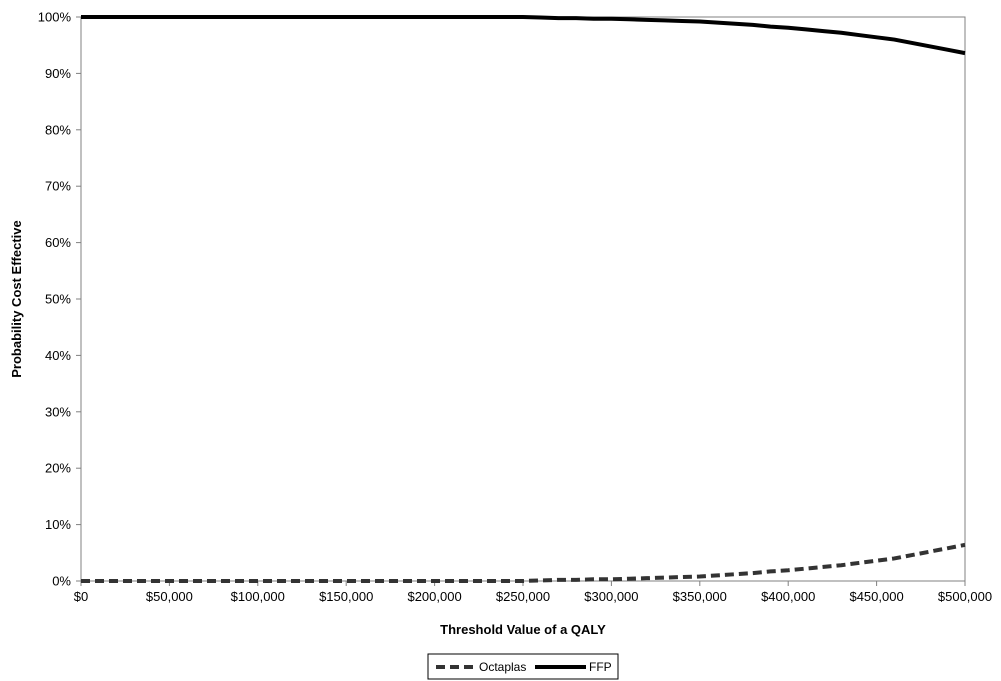 The image size is (1001, 681). What do you see at coordinates (55, 17) in the screenshot?
I see `y-tick-label: 100%` at bounding box center [55, 17].